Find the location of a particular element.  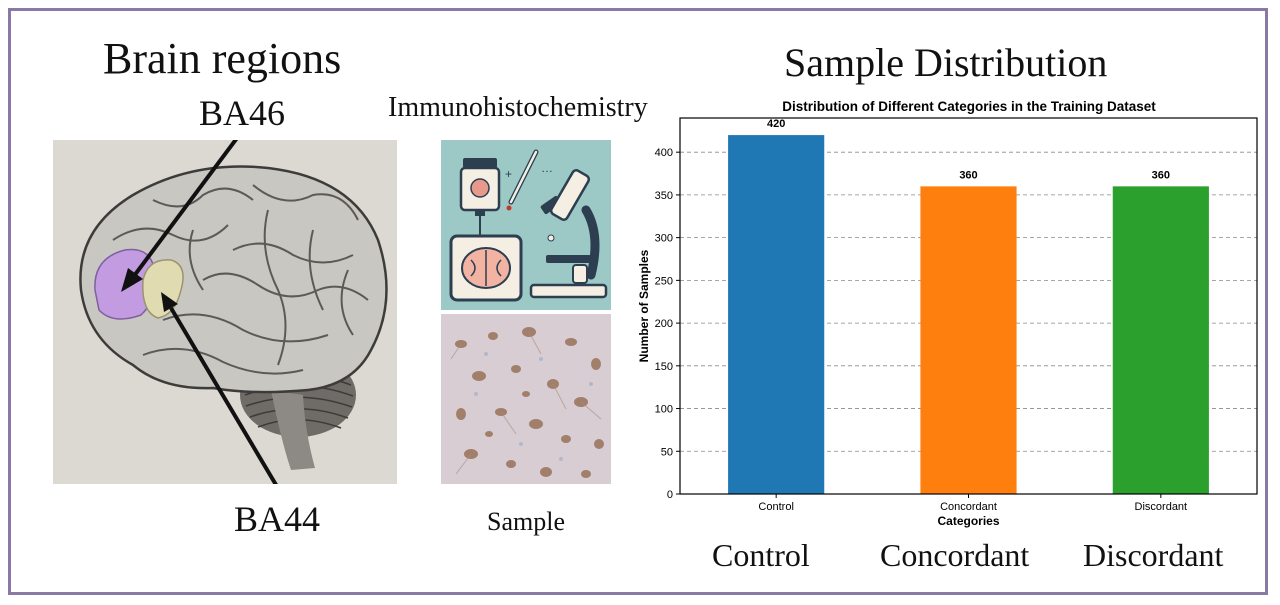

y-tick-label: 200 is located at coordinates (664, 324).